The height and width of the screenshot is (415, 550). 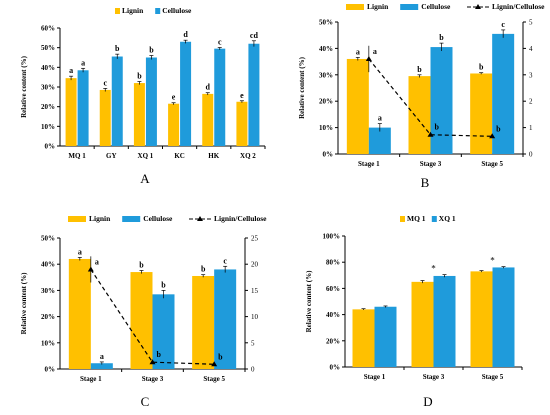 What do you see at coordinates (146, 156) in the screenshot?
I see `x-tick-label: XQ 1` at bounding box center [146, 156].